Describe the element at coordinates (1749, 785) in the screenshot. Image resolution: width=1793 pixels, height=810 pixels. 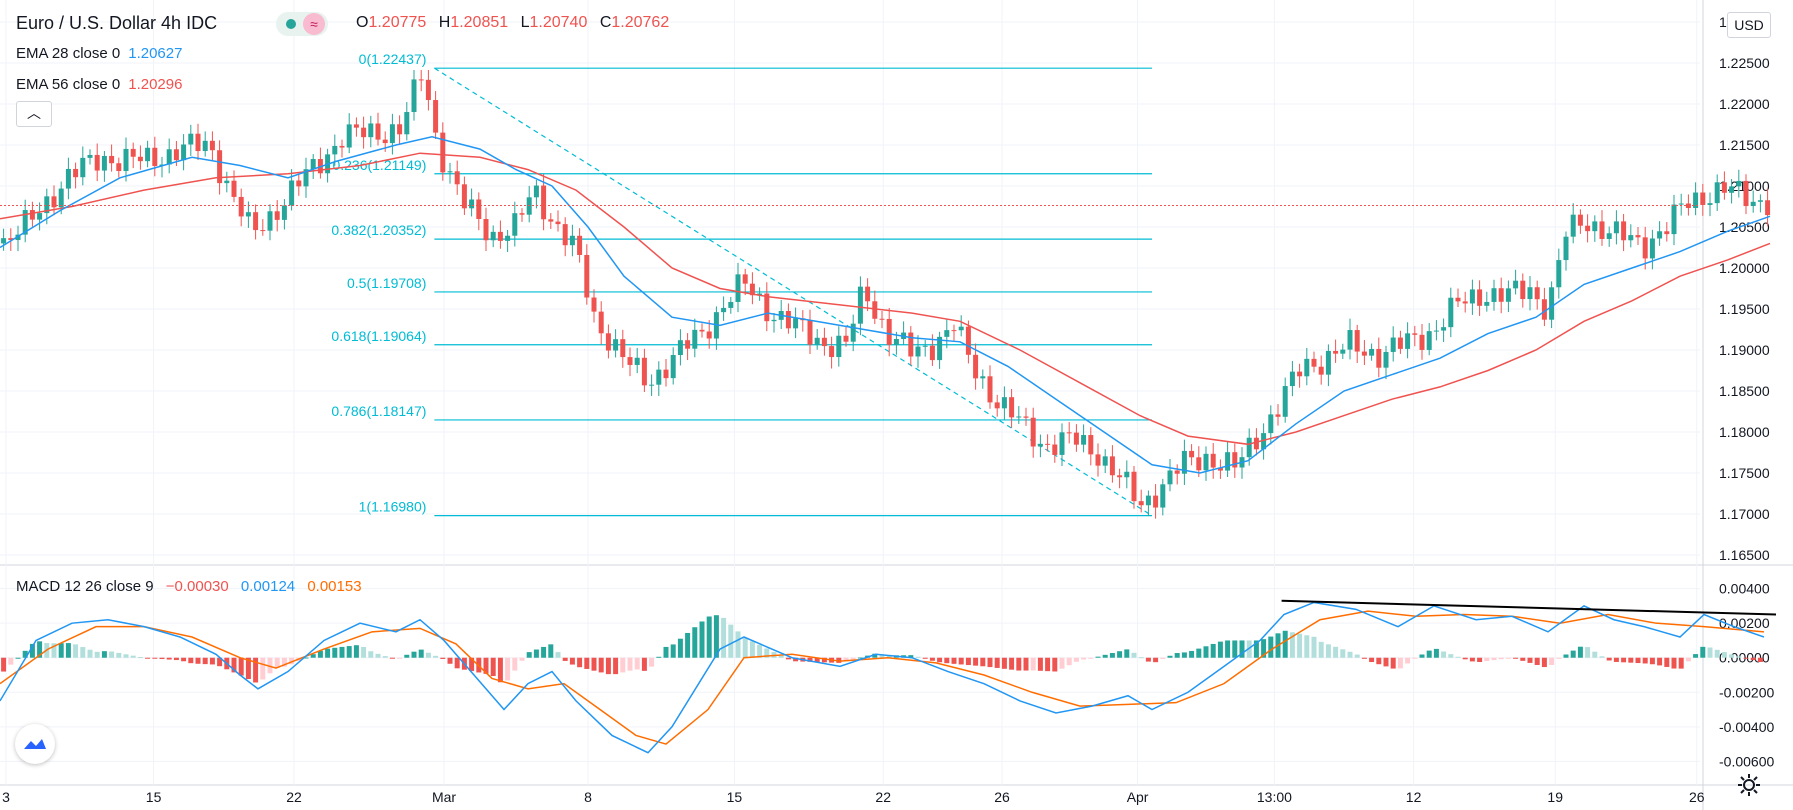
I see `settings-gear-icon` at that location.